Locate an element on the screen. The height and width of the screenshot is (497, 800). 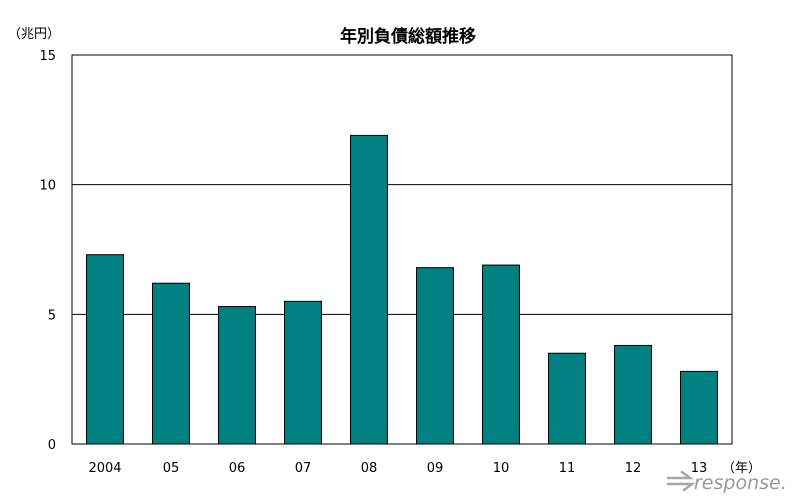
watermark-arrow-icon is located at coordinates (681, 481).